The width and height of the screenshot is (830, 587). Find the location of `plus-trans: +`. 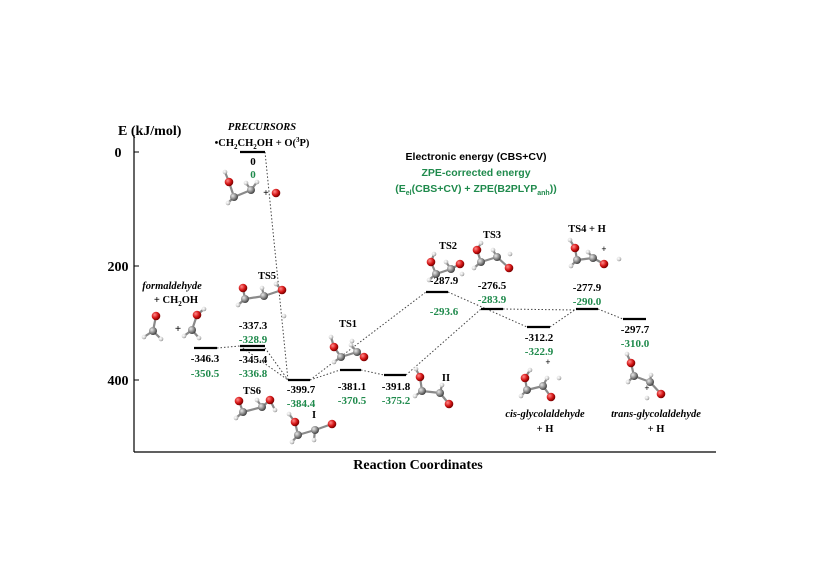

plus-trans: + is located at coordinates (646, 388).